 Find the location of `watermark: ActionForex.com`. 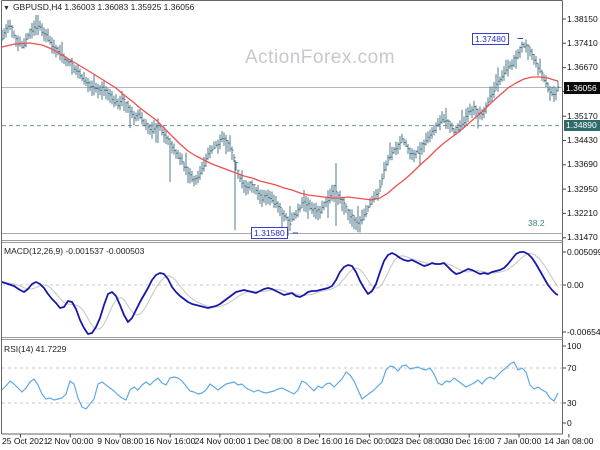

watermark: ActionForex.com is located at coordinates (320, 57).